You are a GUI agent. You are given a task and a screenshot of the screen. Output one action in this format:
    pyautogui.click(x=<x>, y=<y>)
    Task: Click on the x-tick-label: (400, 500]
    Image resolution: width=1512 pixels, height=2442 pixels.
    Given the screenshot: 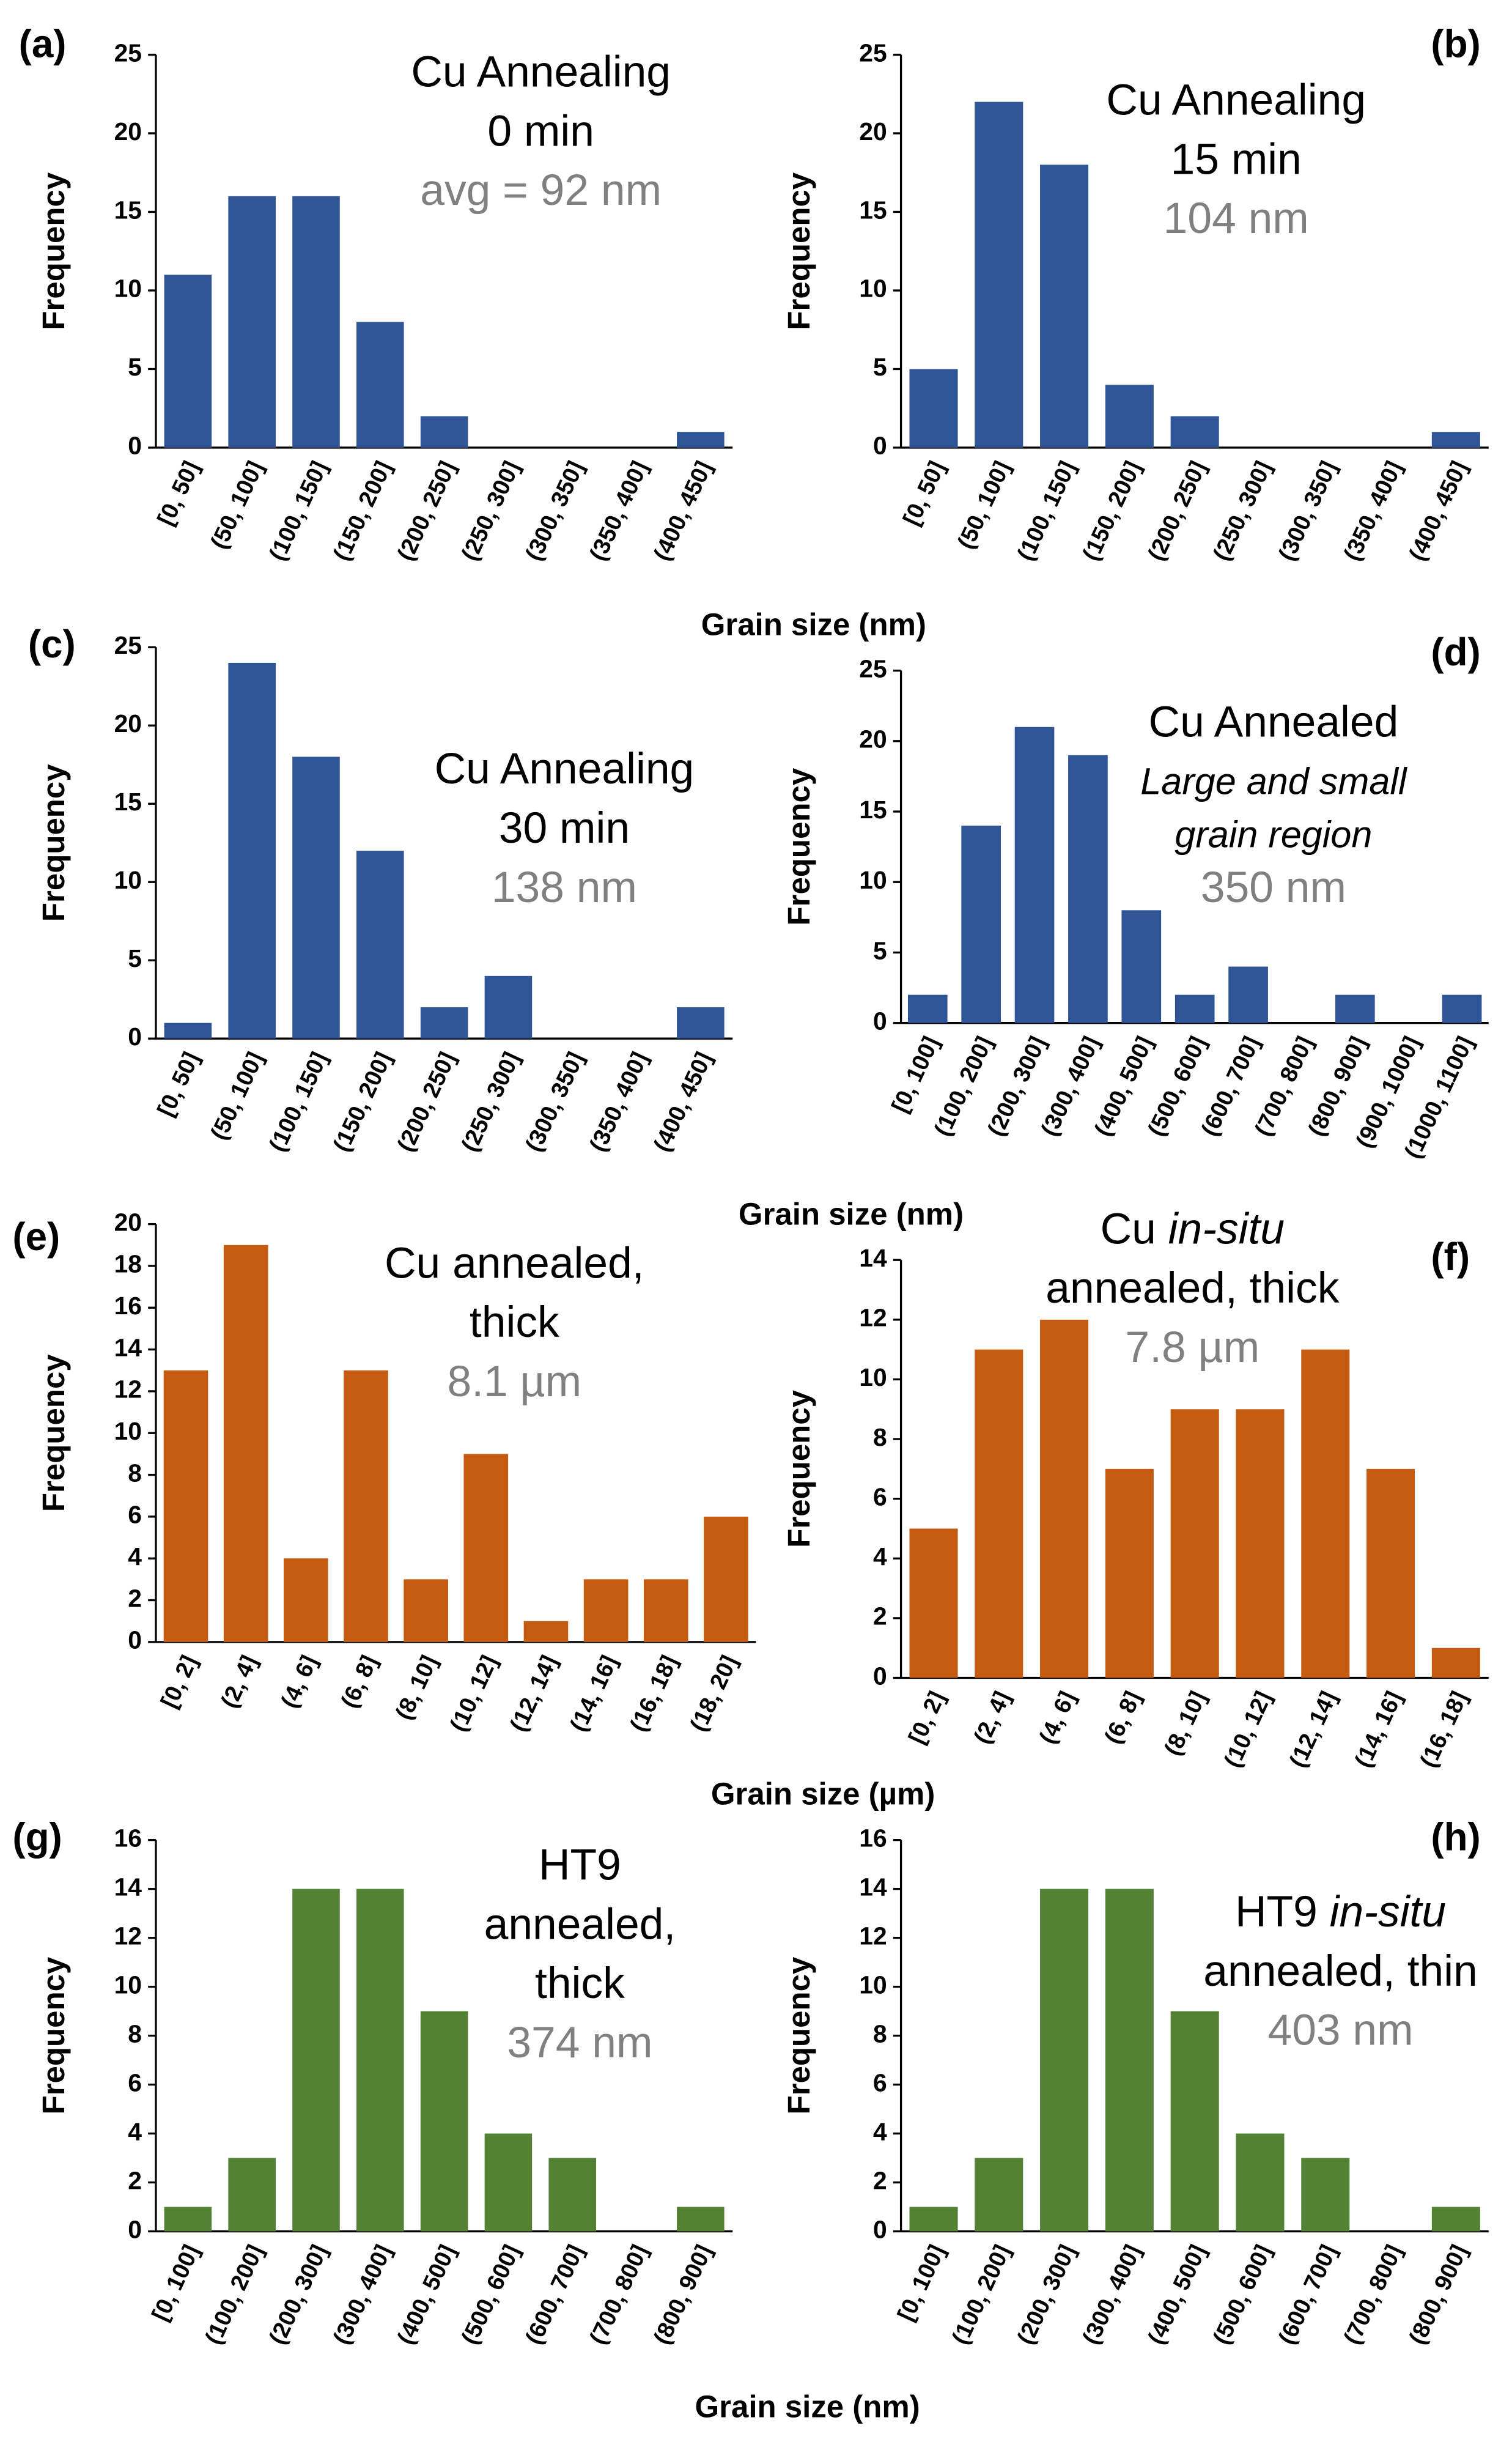 What is the action you would take?
    pyautogui.click(x=426, y=2294)
    